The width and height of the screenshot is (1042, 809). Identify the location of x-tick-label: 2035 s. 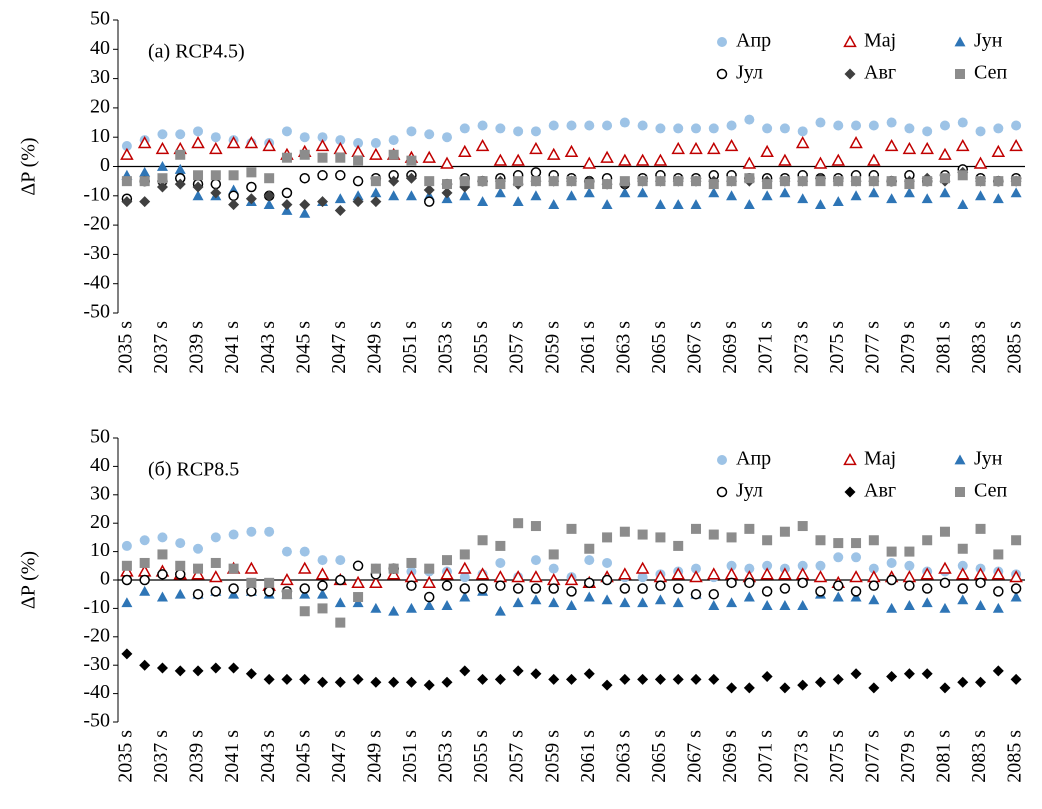
(125, 347).